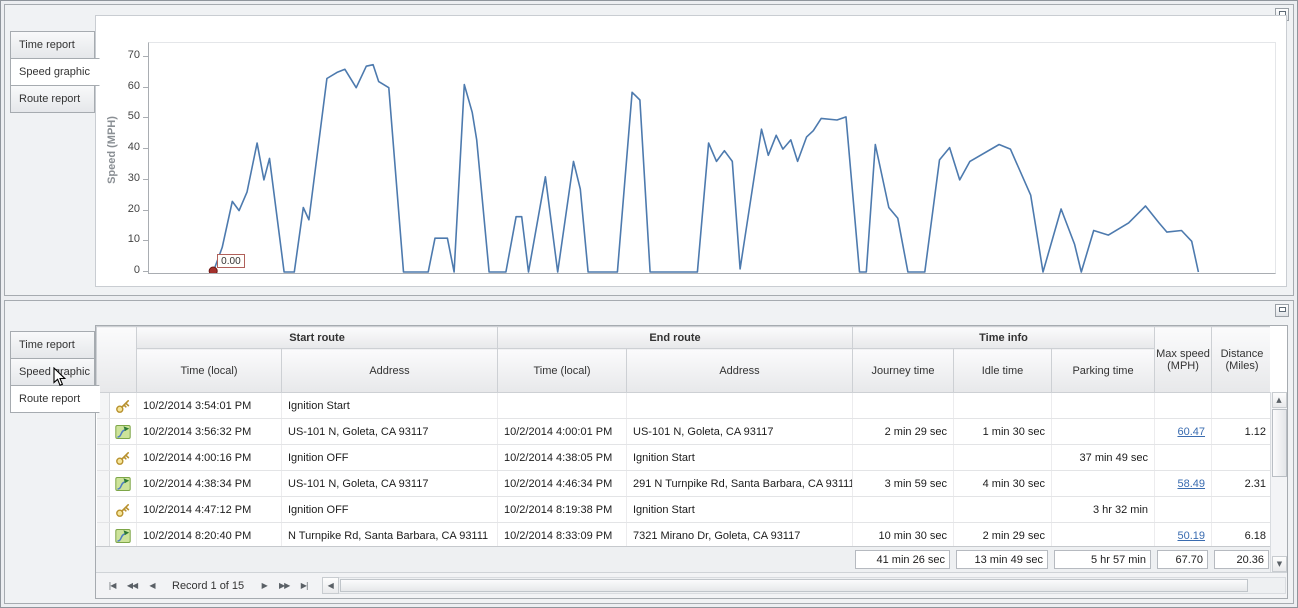 This screenshot has height=608, width=1298. I want to click on column-header-start-address: Address, so click(389, 370).